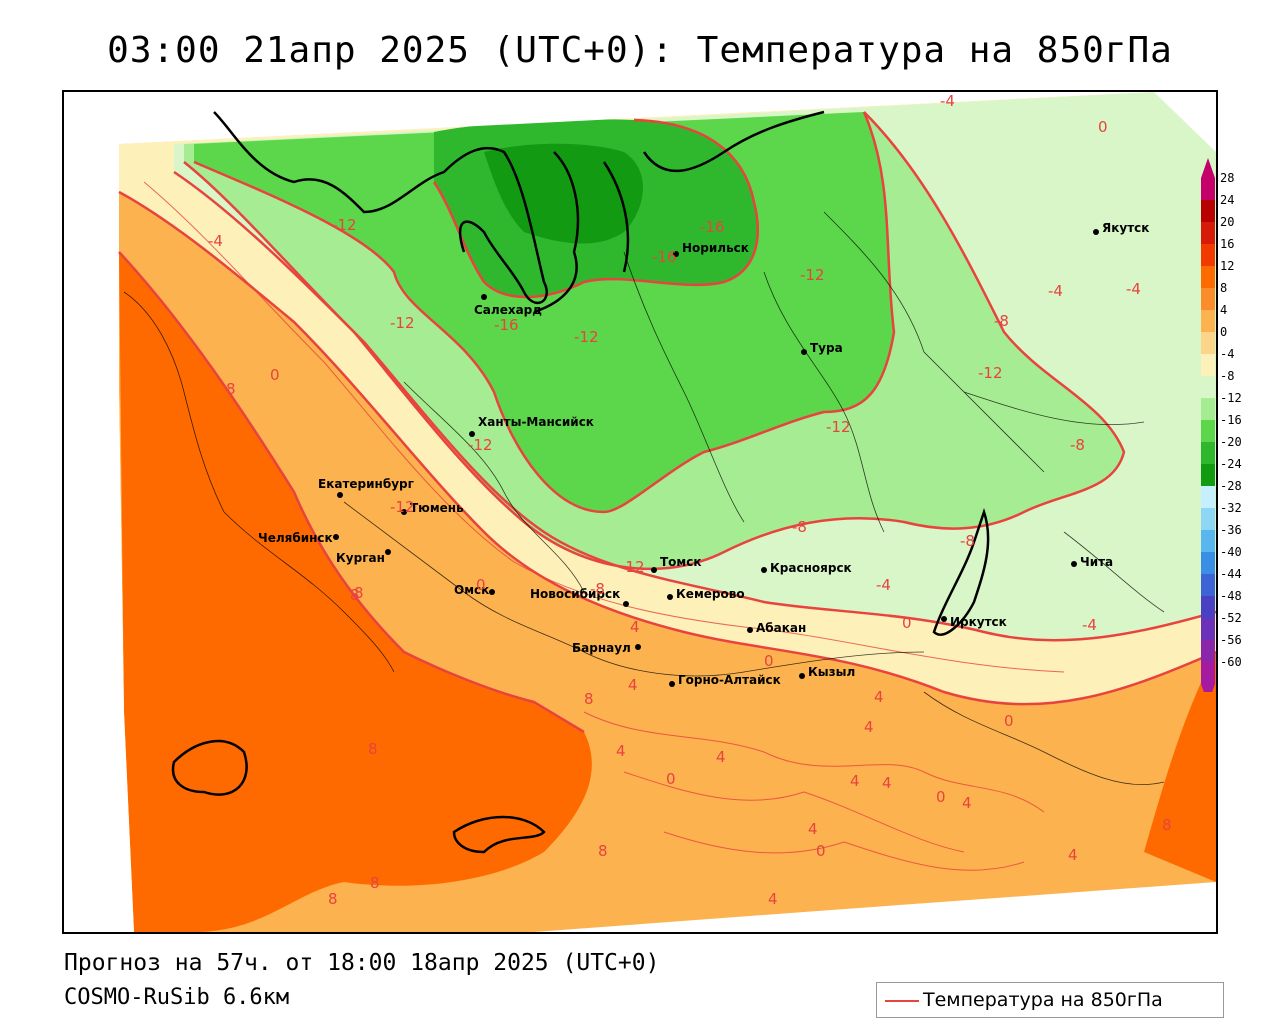  I want to click on city-dot-gorno-altaysk, so click(672, 684).